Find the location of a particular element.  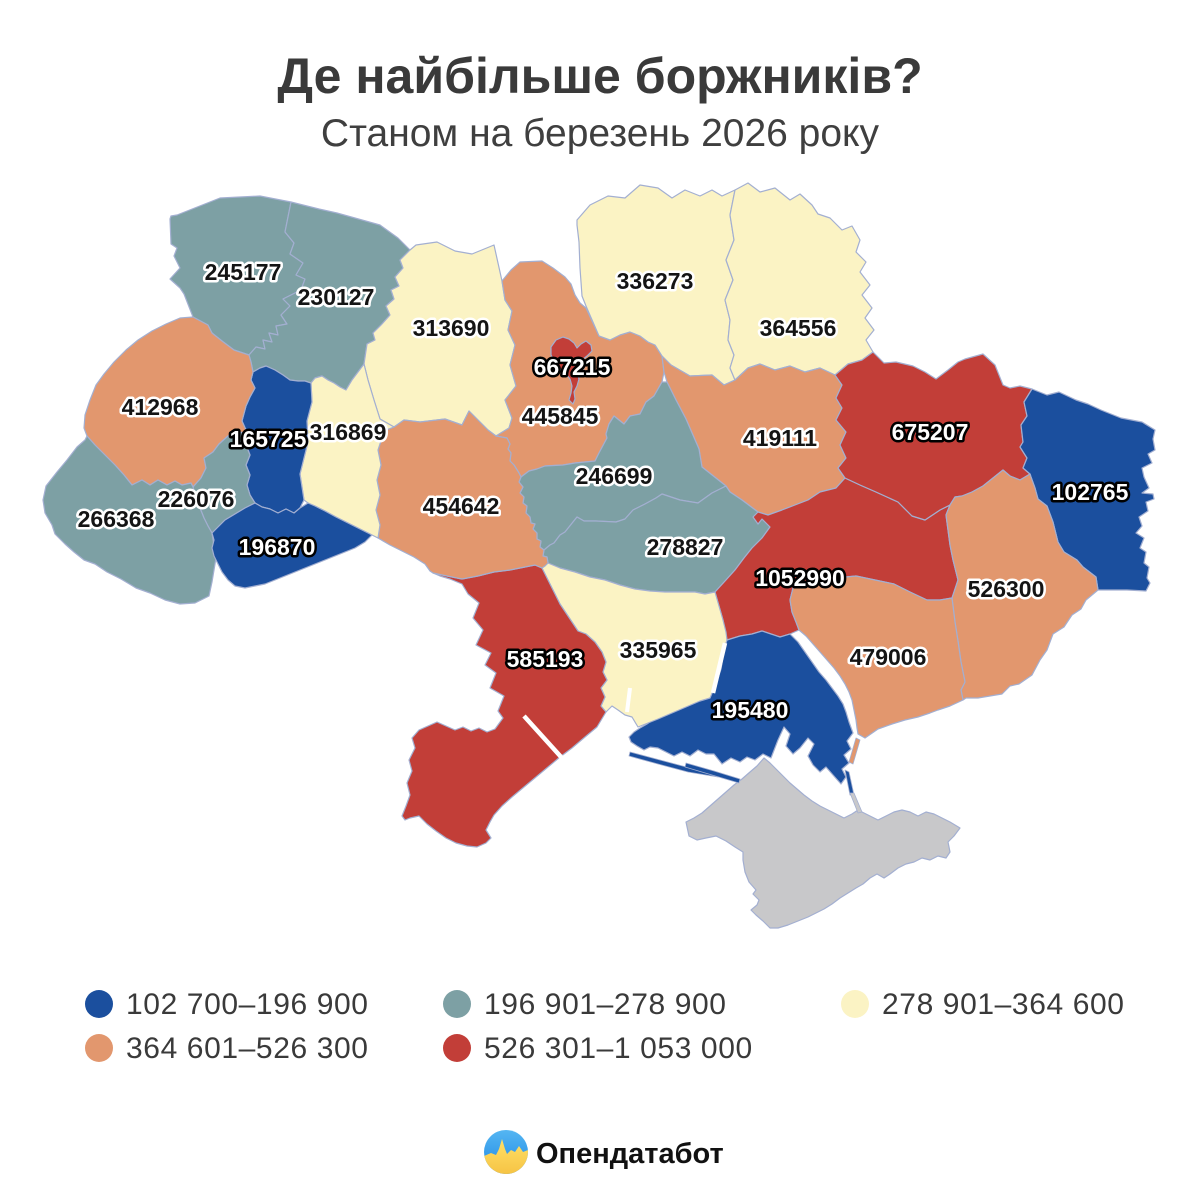

svg-text: 1052990 is located at coordinates (800, 578).